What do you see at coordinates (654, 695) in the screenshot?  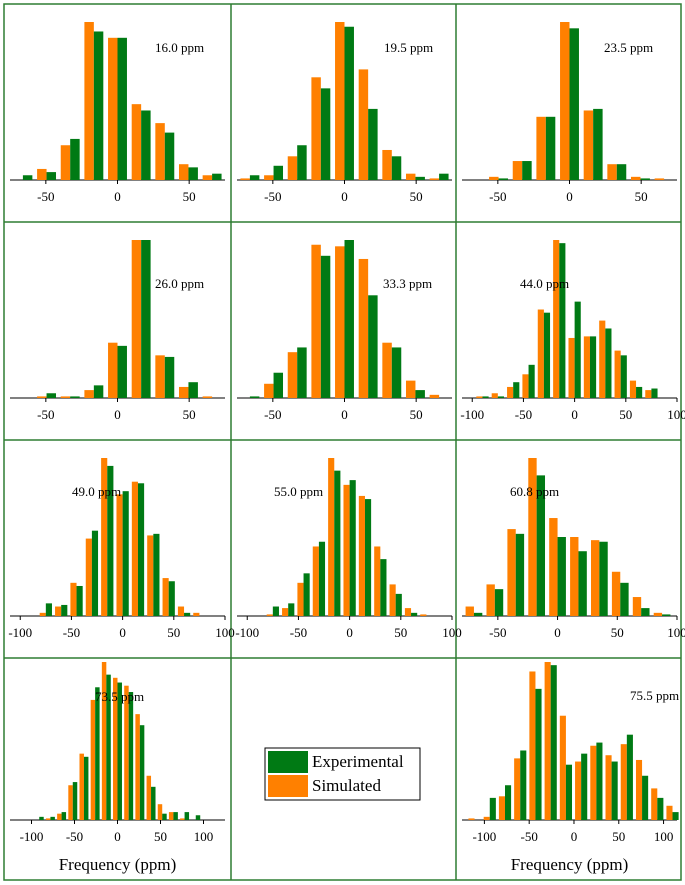 I see `annotation: 75.5 ppm` at bounding box center [654, 695].